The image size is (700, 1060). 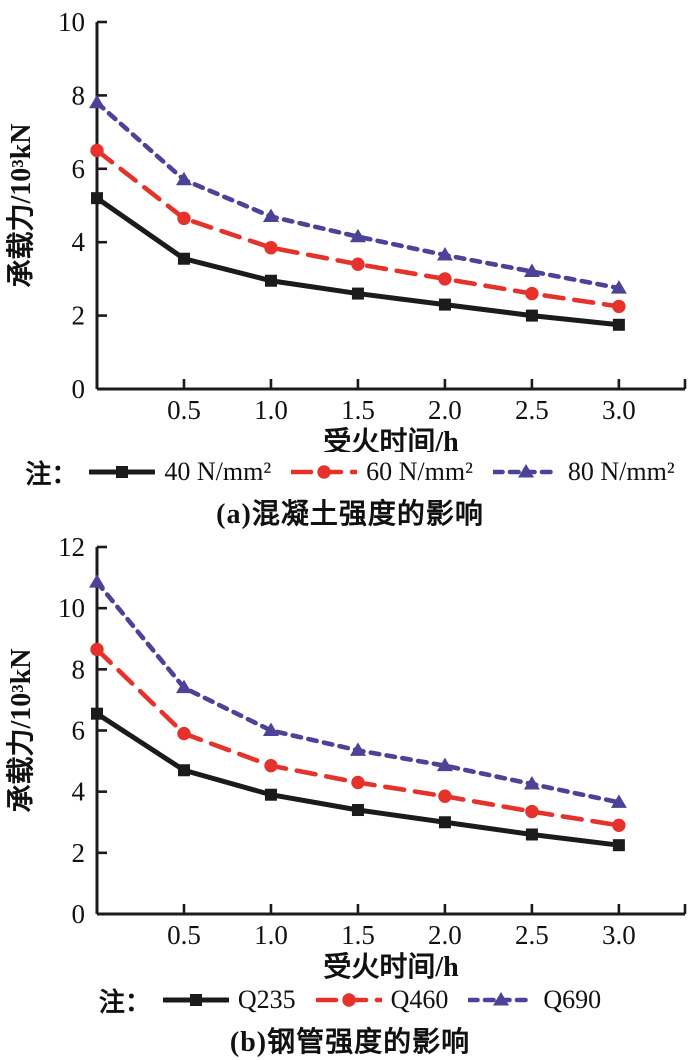 What do you see at coordinates (391, 439) in the screenshot?
I see `x-axis-title: 受火时间/h` at bounding box center [391, 439].